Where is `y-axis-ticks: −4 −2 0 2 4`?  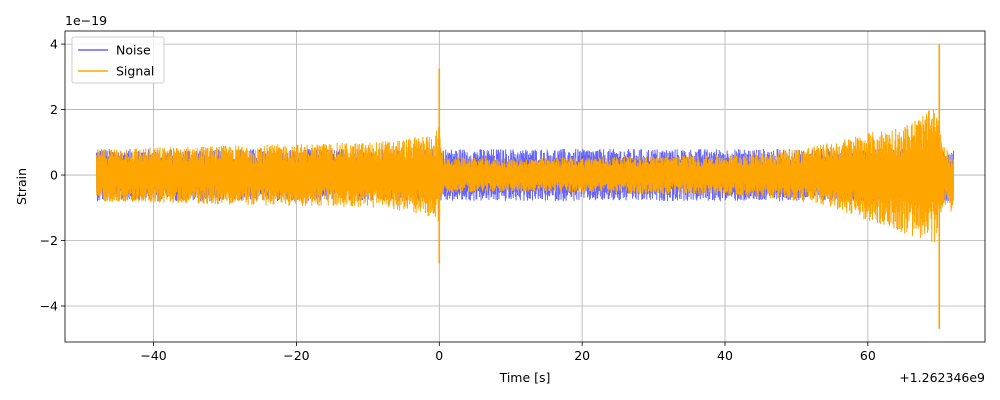
y-axis-ticks: −4 −2 0 2 4 is located at coordinates (52, 175).